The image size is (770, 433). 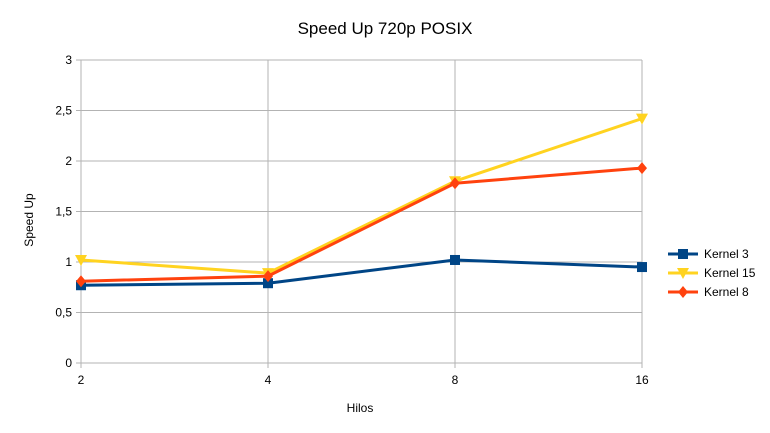 I want to click on y-tick-label: 3, so click(x=68, y=60).